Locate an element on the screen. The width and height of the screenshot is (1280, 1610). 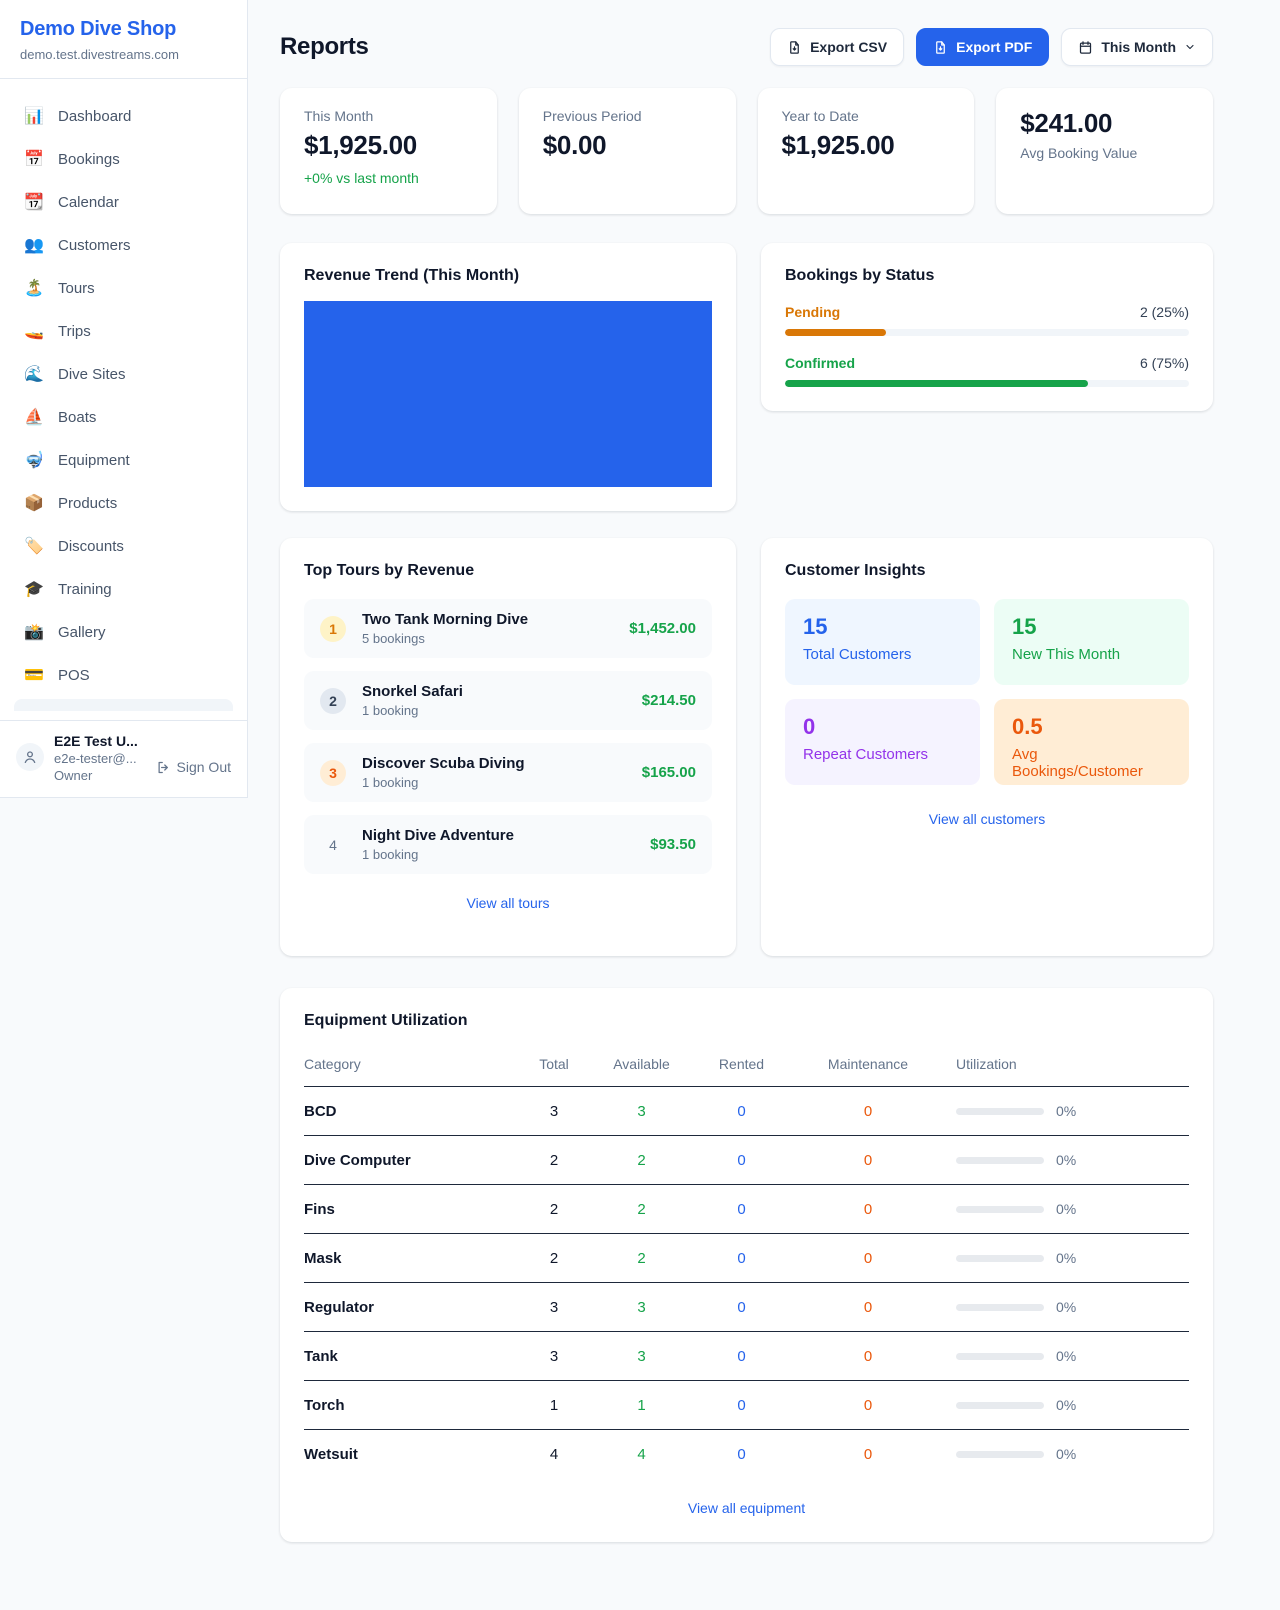
sign-out-button: Sign Out is located at coordinates (193, 767).